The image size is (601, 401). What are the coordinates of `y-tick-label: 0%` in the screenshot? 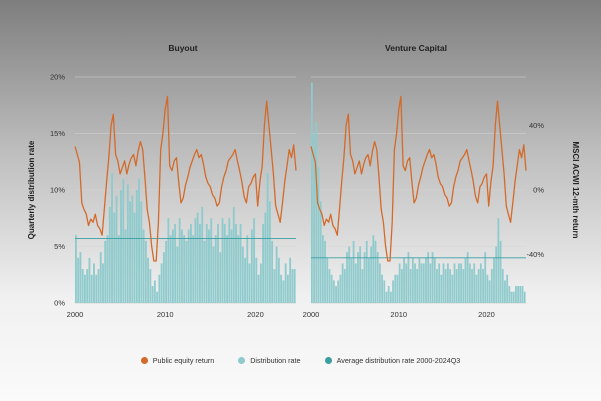 It's located at (59, 303).